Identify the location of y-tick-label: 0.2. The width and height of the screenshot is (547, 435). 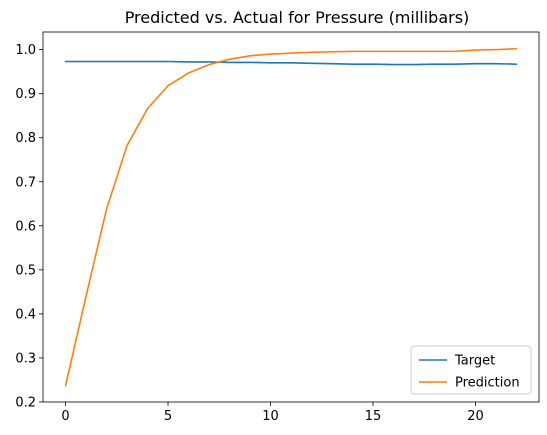
(25, 403).